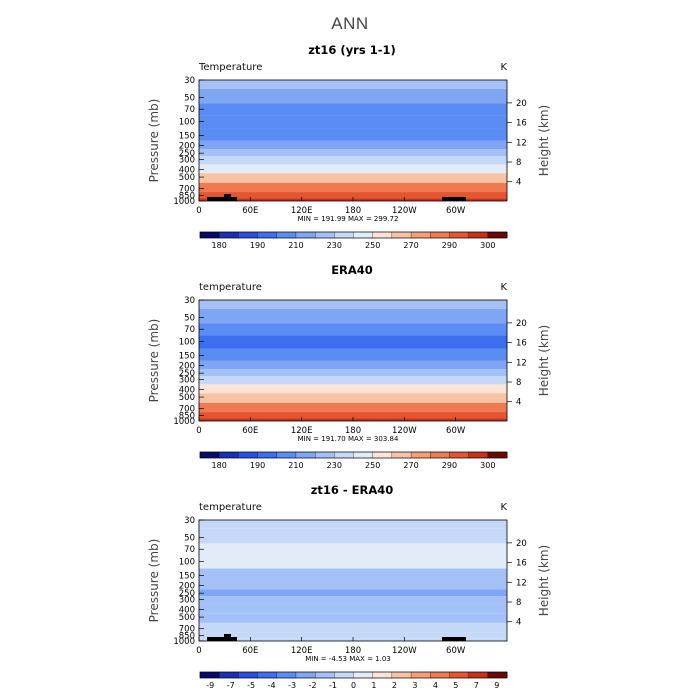 The height and width of the screenshot is (700, 700). Describe the element at coordinates (189, 81) in the screenshot. I see `pressure-tick-label: 30` at that location.